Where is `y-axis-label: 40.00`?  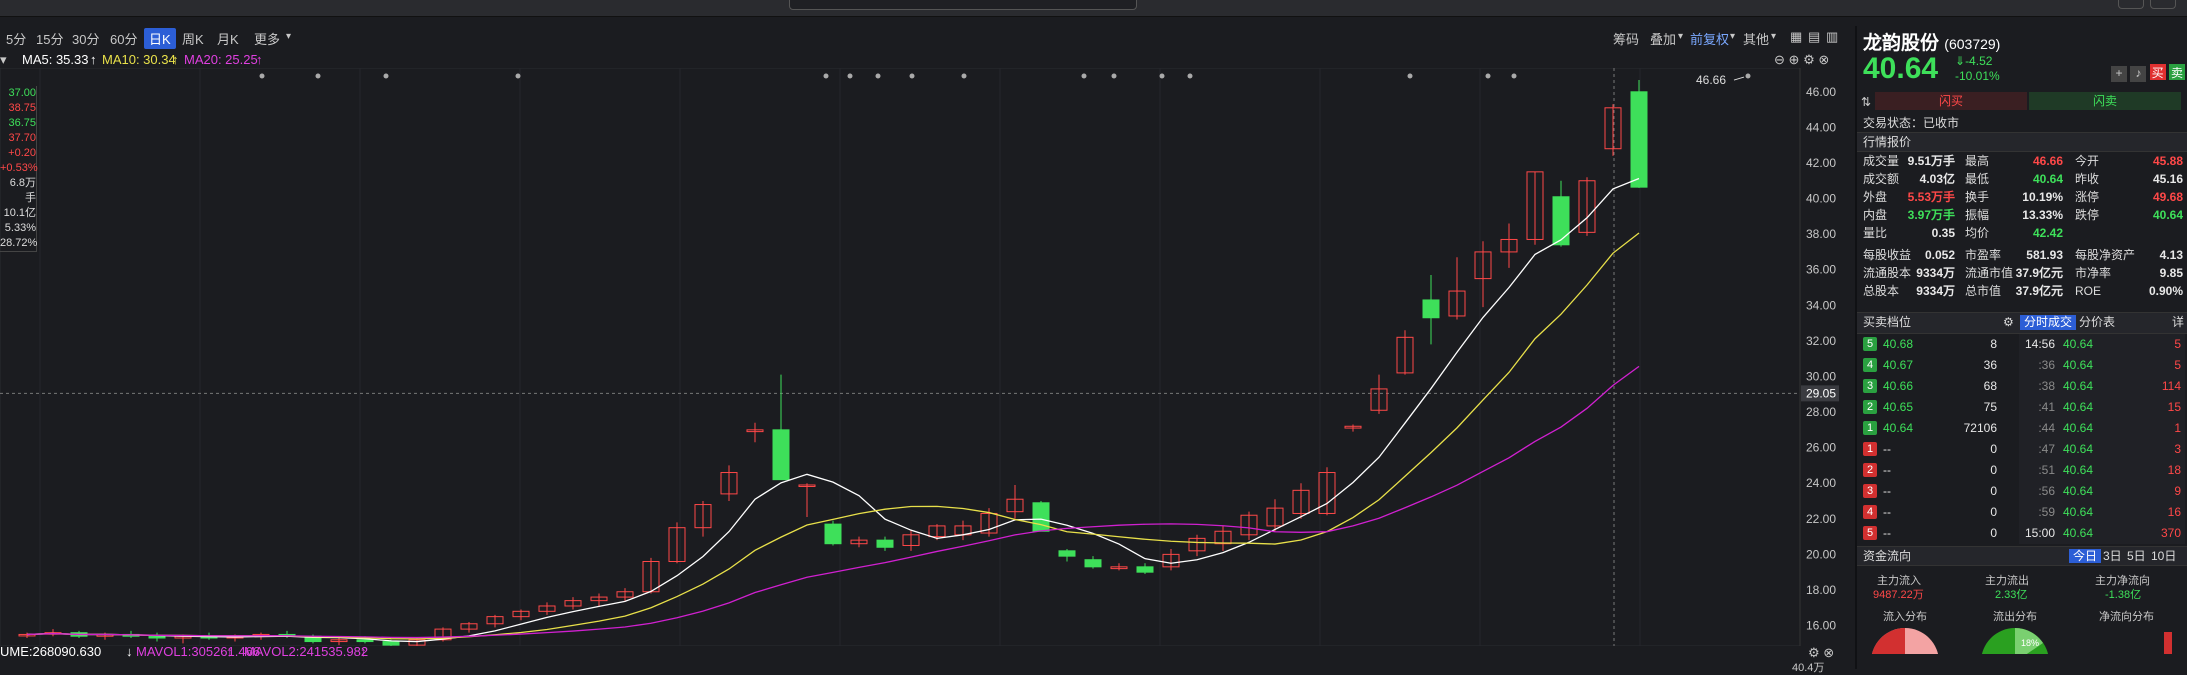
y-axis-label: 40.00 is located at coordinates (1821, 199).